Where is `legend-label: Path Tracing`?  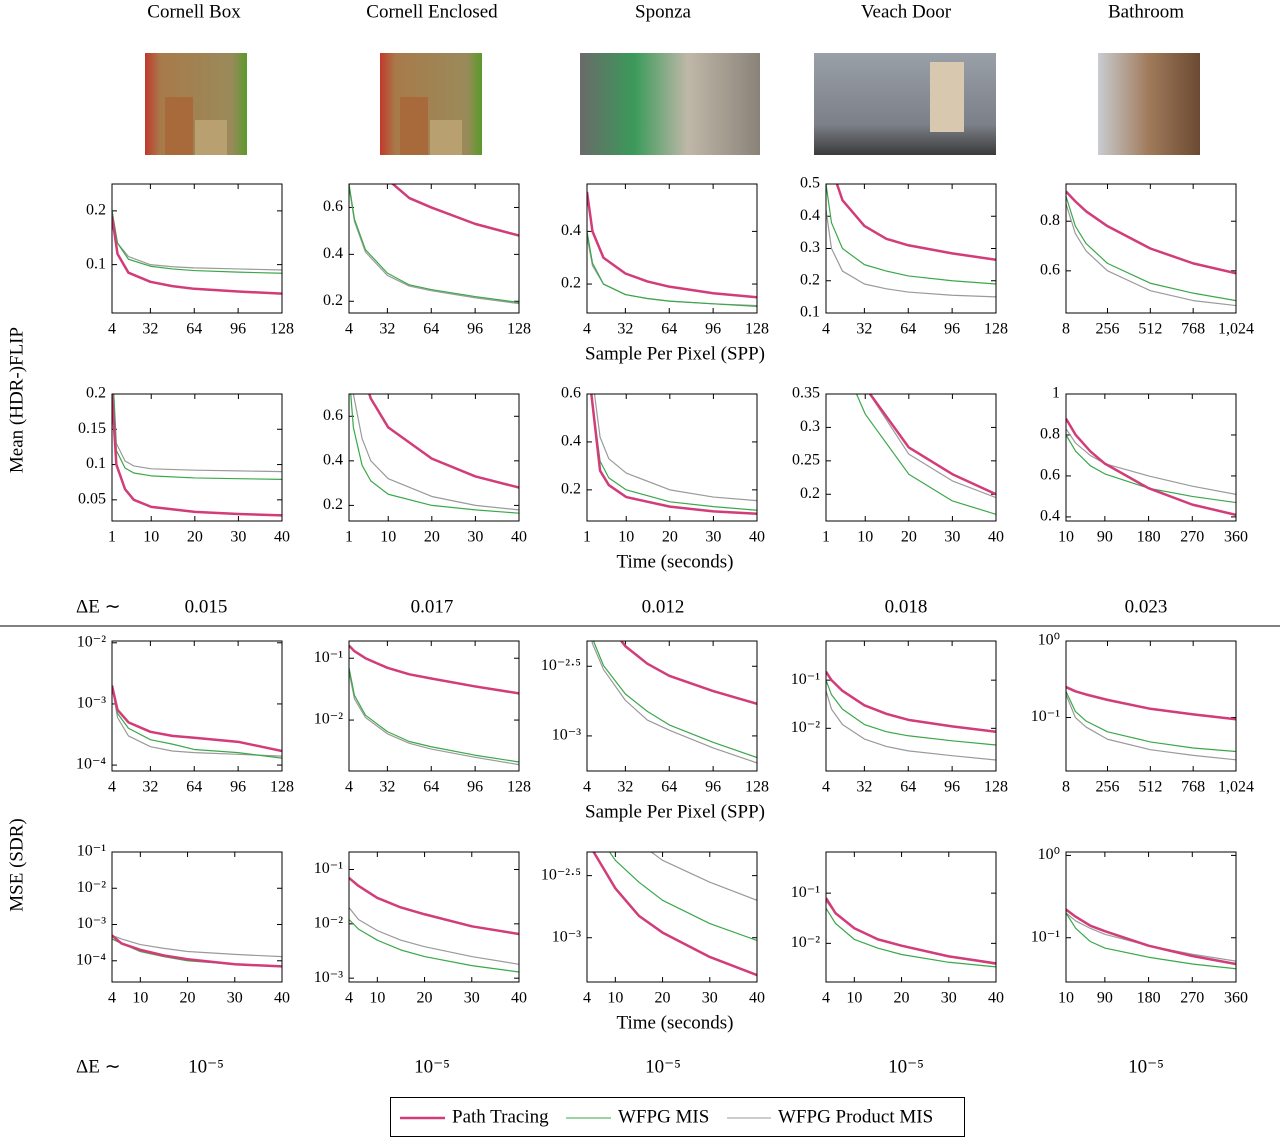 legend-label: Path Tracing is located at coordinates (500, 1116).